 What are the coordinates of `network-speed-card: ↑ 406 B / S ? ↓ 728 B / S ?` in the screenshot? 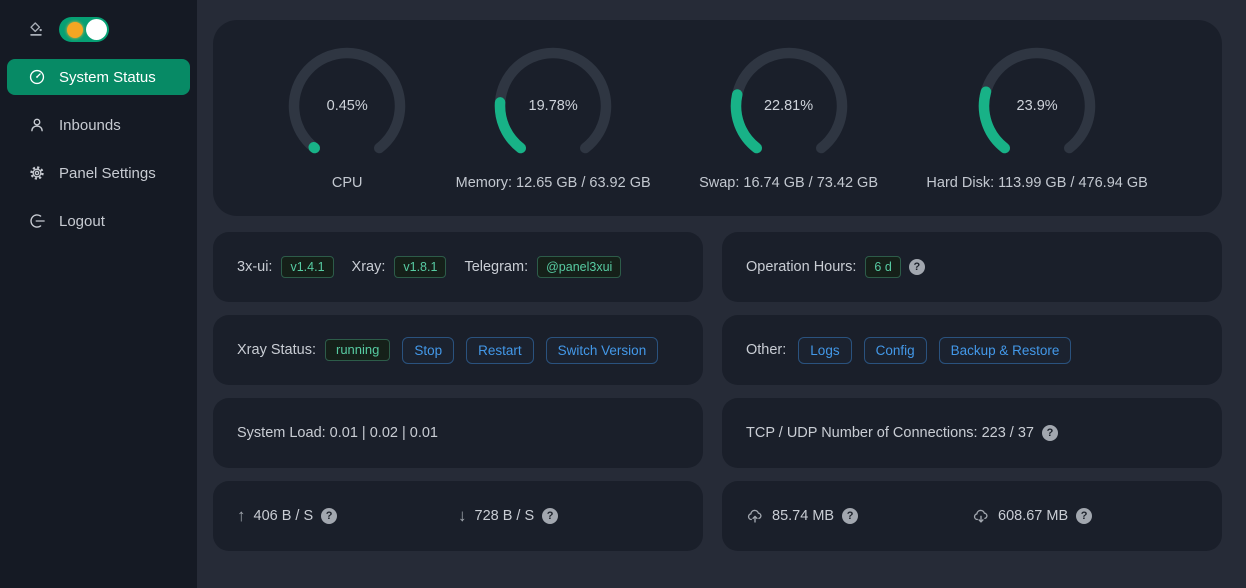 It's located at (458, 516).